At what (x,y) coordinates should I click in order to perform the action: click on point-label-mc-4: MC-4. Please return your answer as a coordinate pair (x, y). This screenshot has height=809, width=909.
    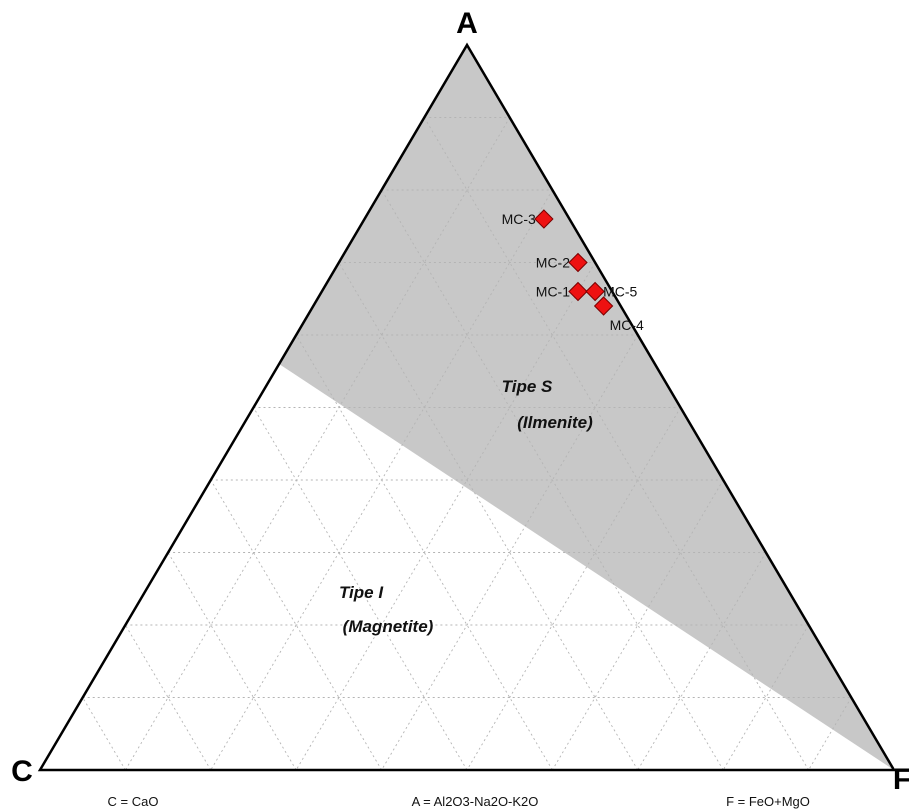
    Looking at the image, I should click on (627, 325).